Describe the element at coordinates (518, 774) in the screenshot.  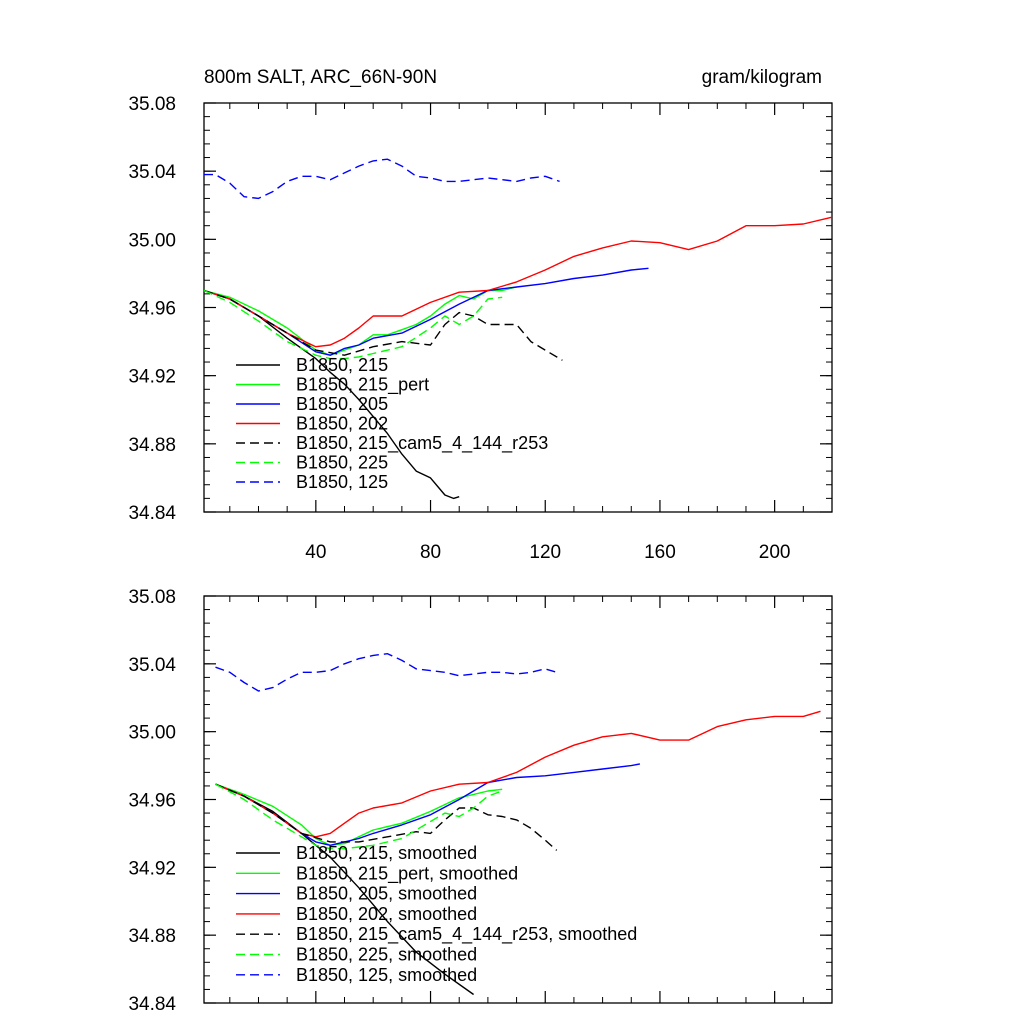
I see `series-line-b1850-202-smoothed` at that location.